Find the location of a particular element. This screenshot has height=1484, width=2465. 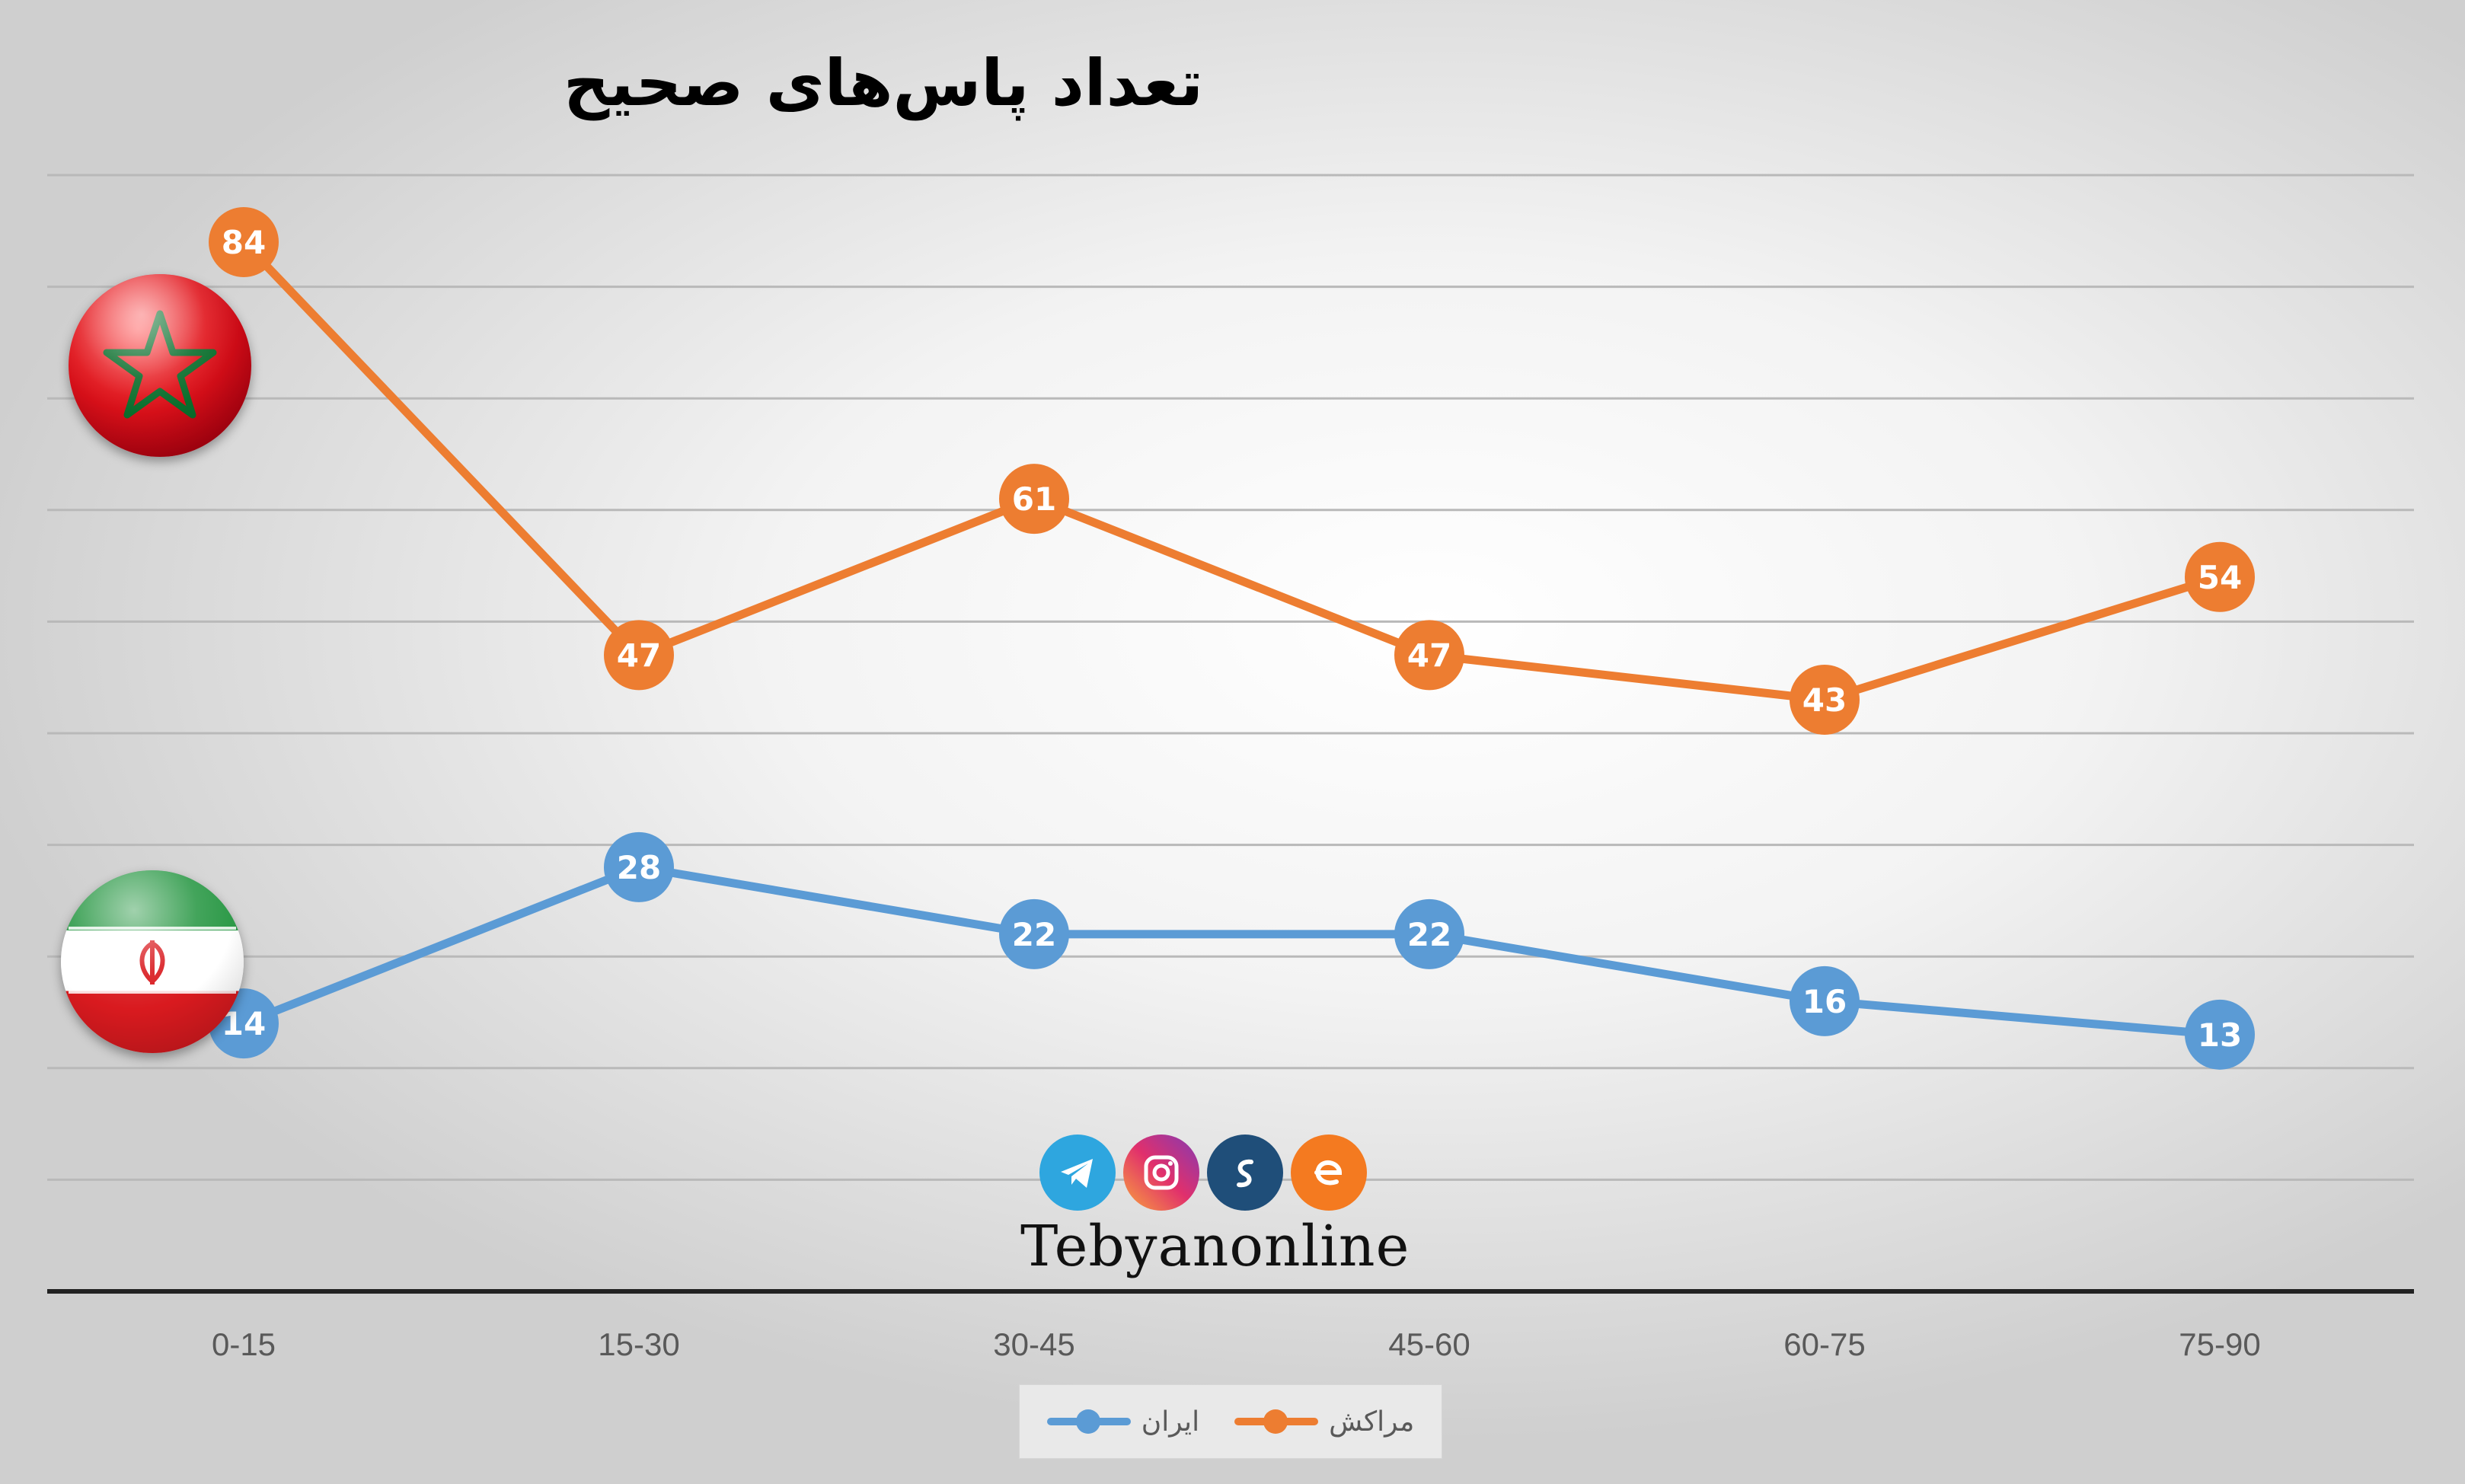

telegram-icon is located at coordinates (1078, 1173).